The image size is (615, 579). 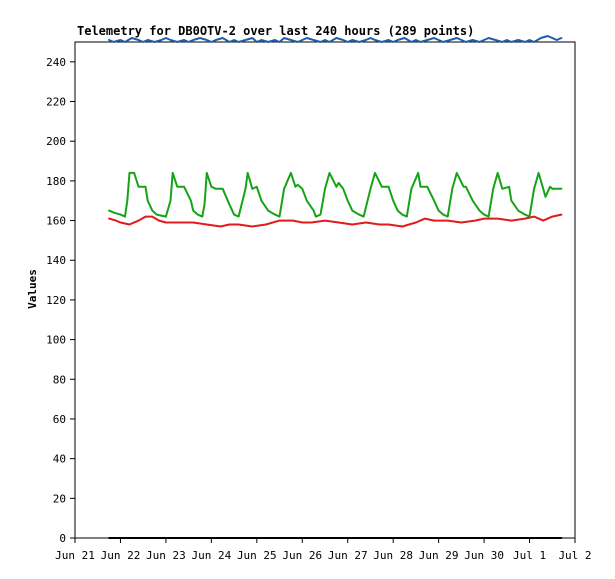 I want to click on y-tick-label: 0, so click(x=62, y=538).